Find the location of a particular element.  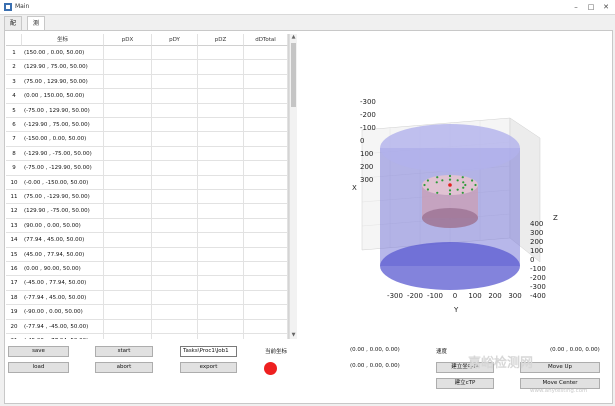

close-icon: ✕ is located at coordinates (606, 7).